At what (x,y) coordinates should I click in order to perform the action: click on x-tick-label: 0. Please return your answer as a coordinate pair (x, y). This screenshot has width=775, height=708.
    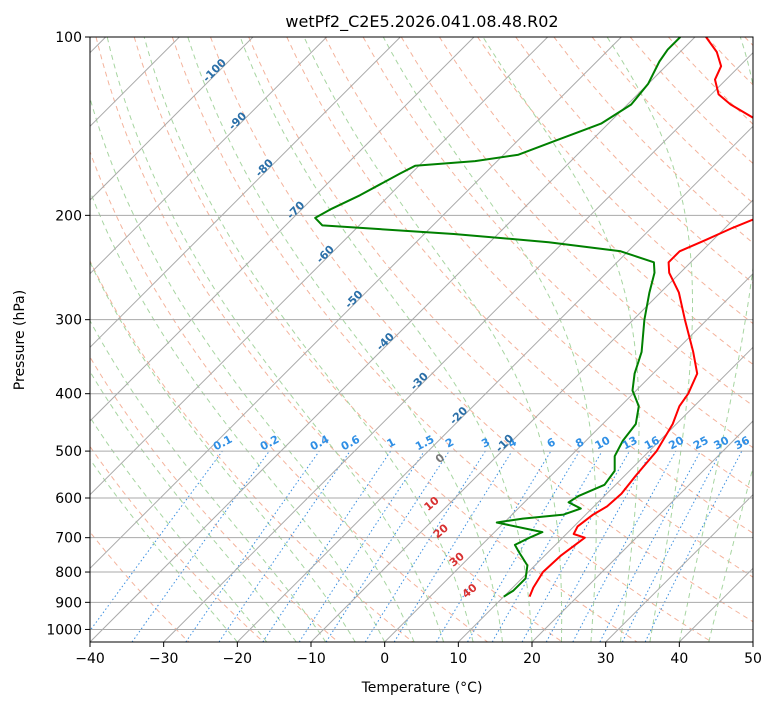
    Looking at the image, I should click on (384, 659).